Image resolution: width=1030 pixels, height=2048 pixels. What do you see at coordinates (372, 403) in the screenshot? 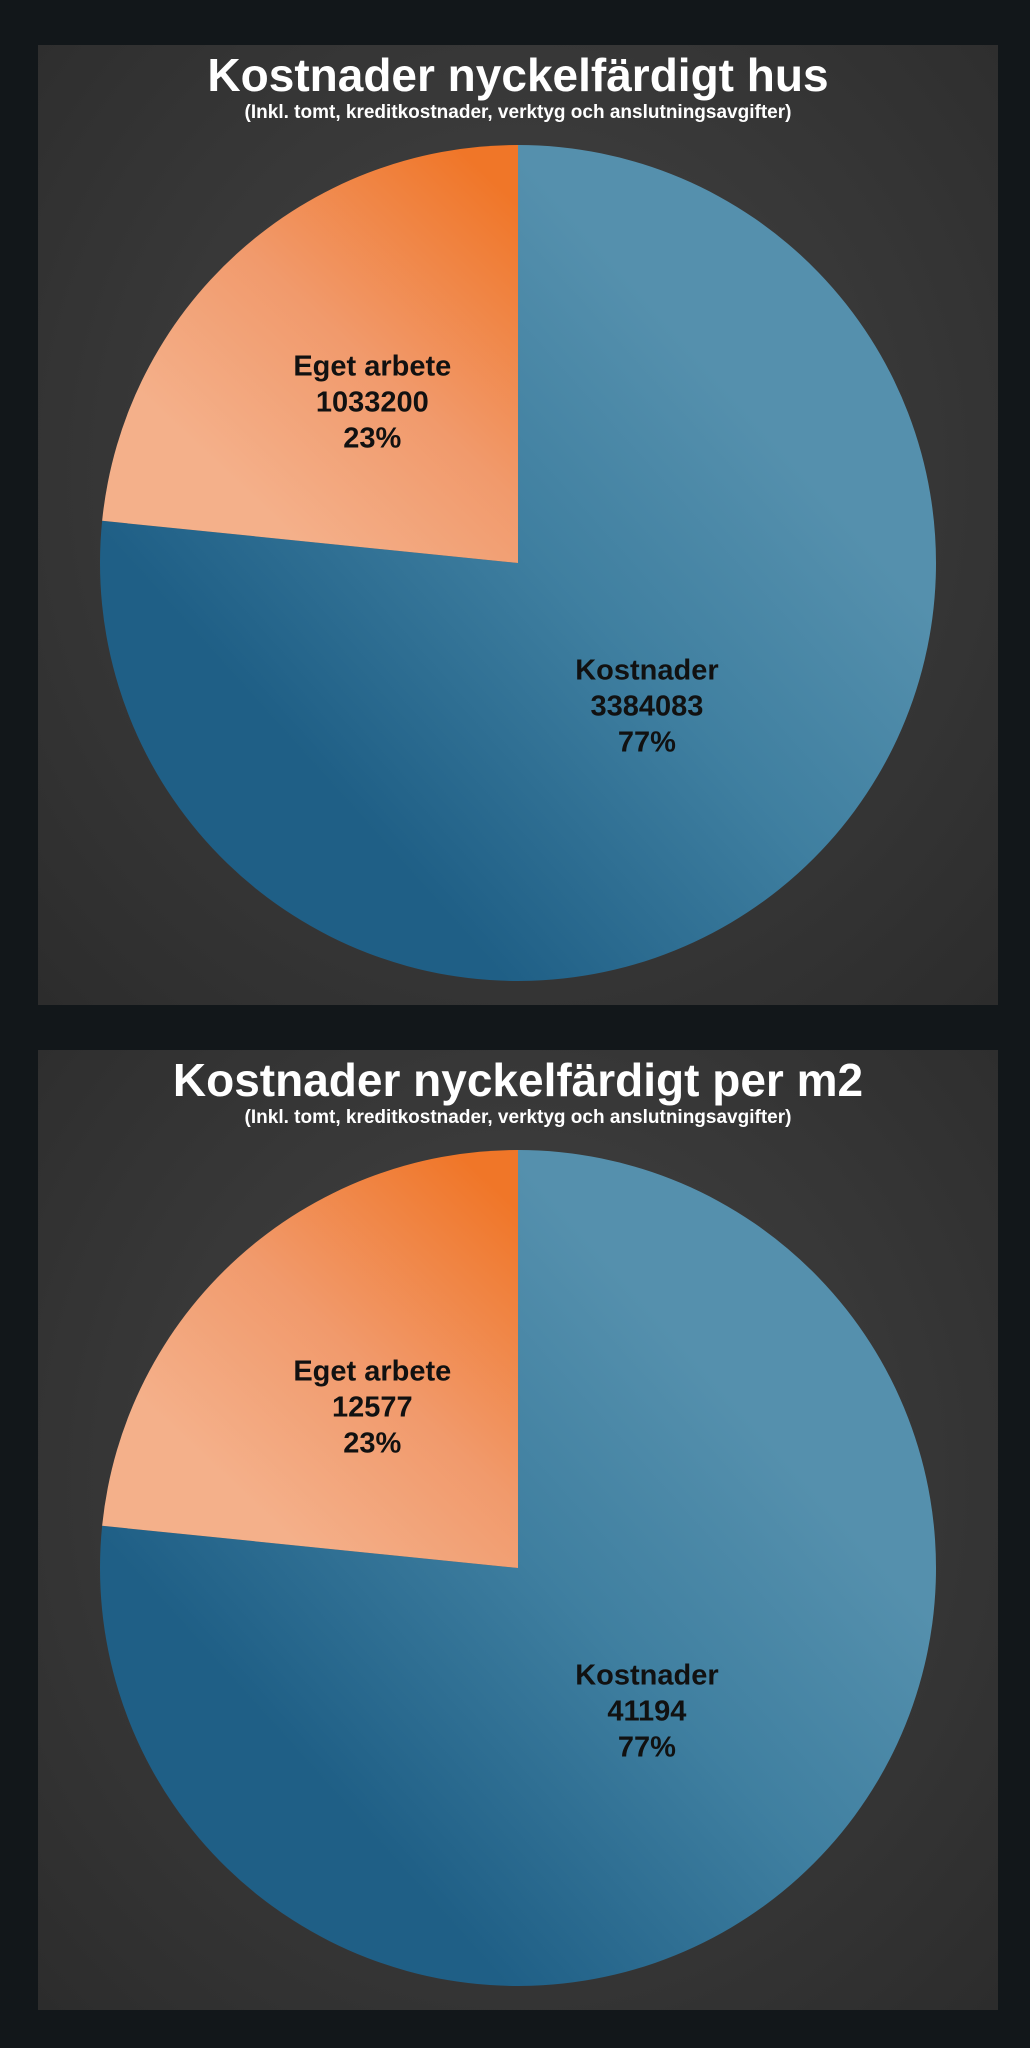
I see `slice-label-value: 1033200` at bounding box center [372, 403].